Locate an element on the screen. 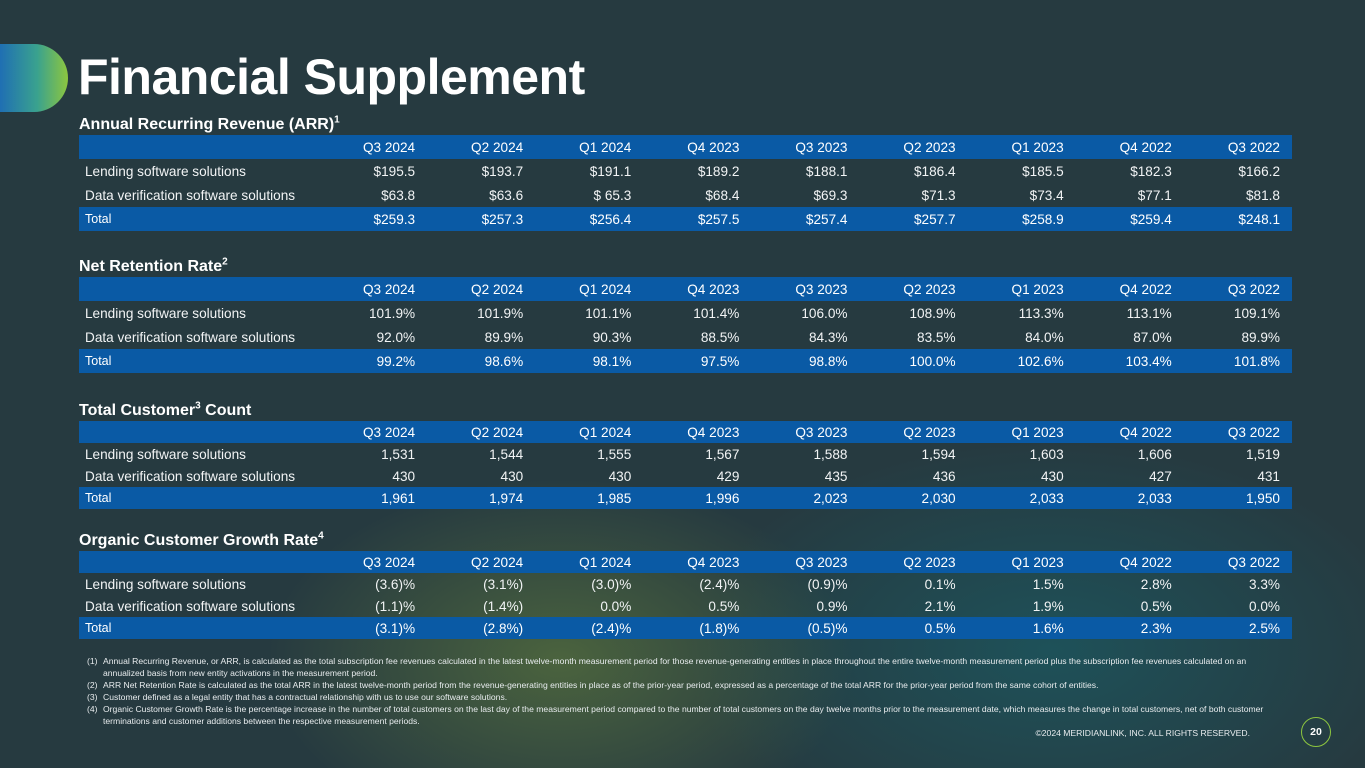 This screenshot has height=768, width=1365. table-cell: 1.9% is located at coordinates (1048, 606).